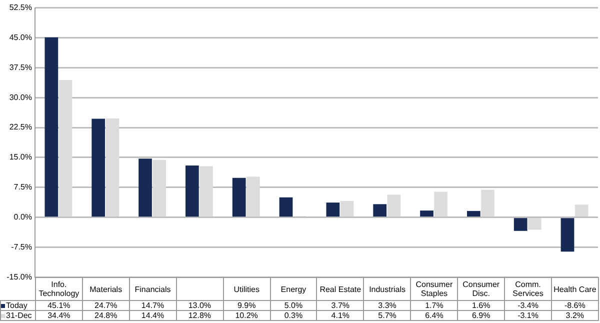 Image resolution: width=600 pixels, height=323 pixels. Describe the element at coordinates (387, 289) in the screenshot. I see `x-tick-label: Industrials` at that location.